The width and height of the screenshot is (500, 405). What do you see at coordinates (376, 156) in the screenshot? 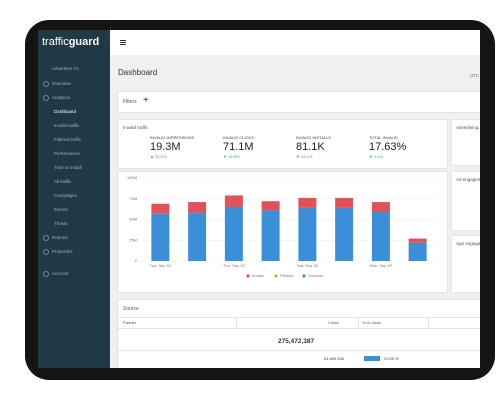
I see `stat-change: ▼ 3.1%` at bounding box center [376, 156].